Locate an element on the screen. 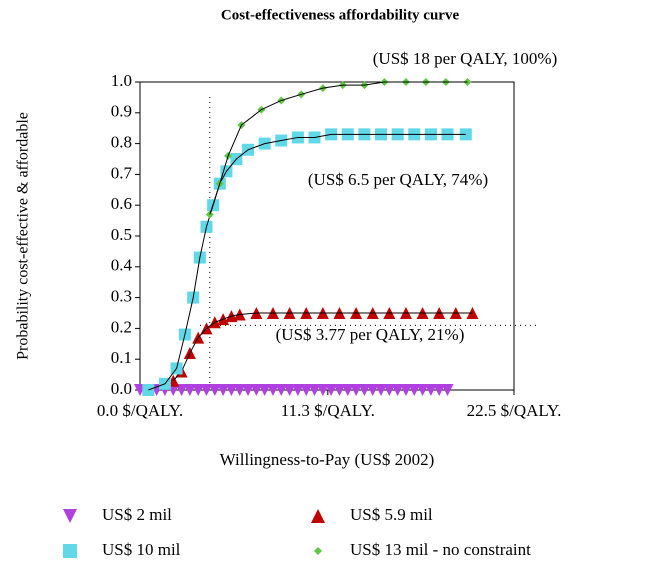  x-tick-label: 22.5 $/QALY. is located at coordinates (514, 410).